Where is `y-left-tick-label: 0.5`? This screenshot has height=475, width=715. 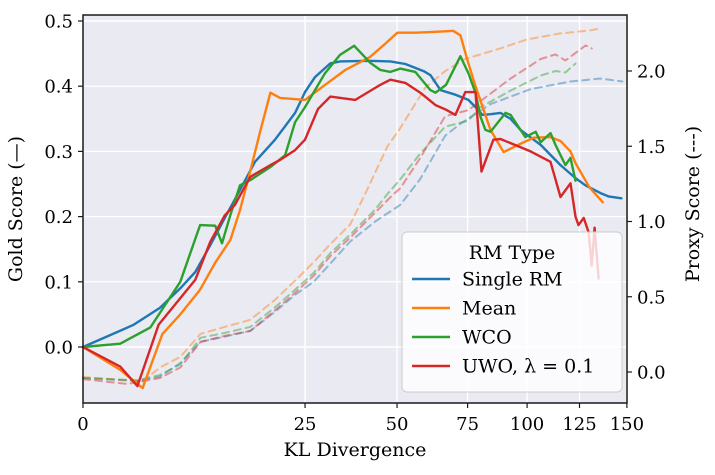 y-left-tick-label: 0.5 is located at coordinates (58, 22).